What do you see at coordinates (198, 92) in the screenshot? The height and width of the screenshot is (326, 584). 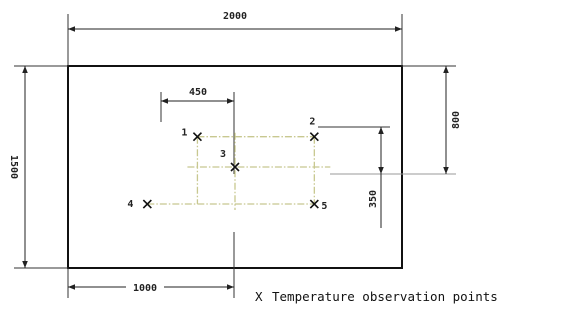 I see `dimension-point-spacing-x: 450` at bounding box center [198, 92].